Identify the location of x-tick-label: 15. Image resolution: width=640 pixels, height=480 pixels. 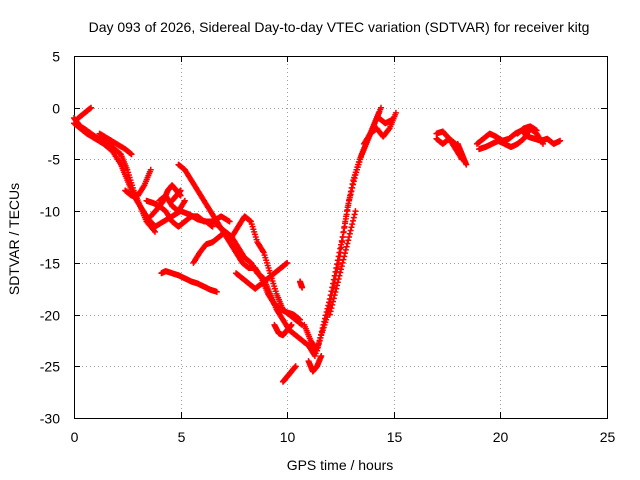
(395, 437).